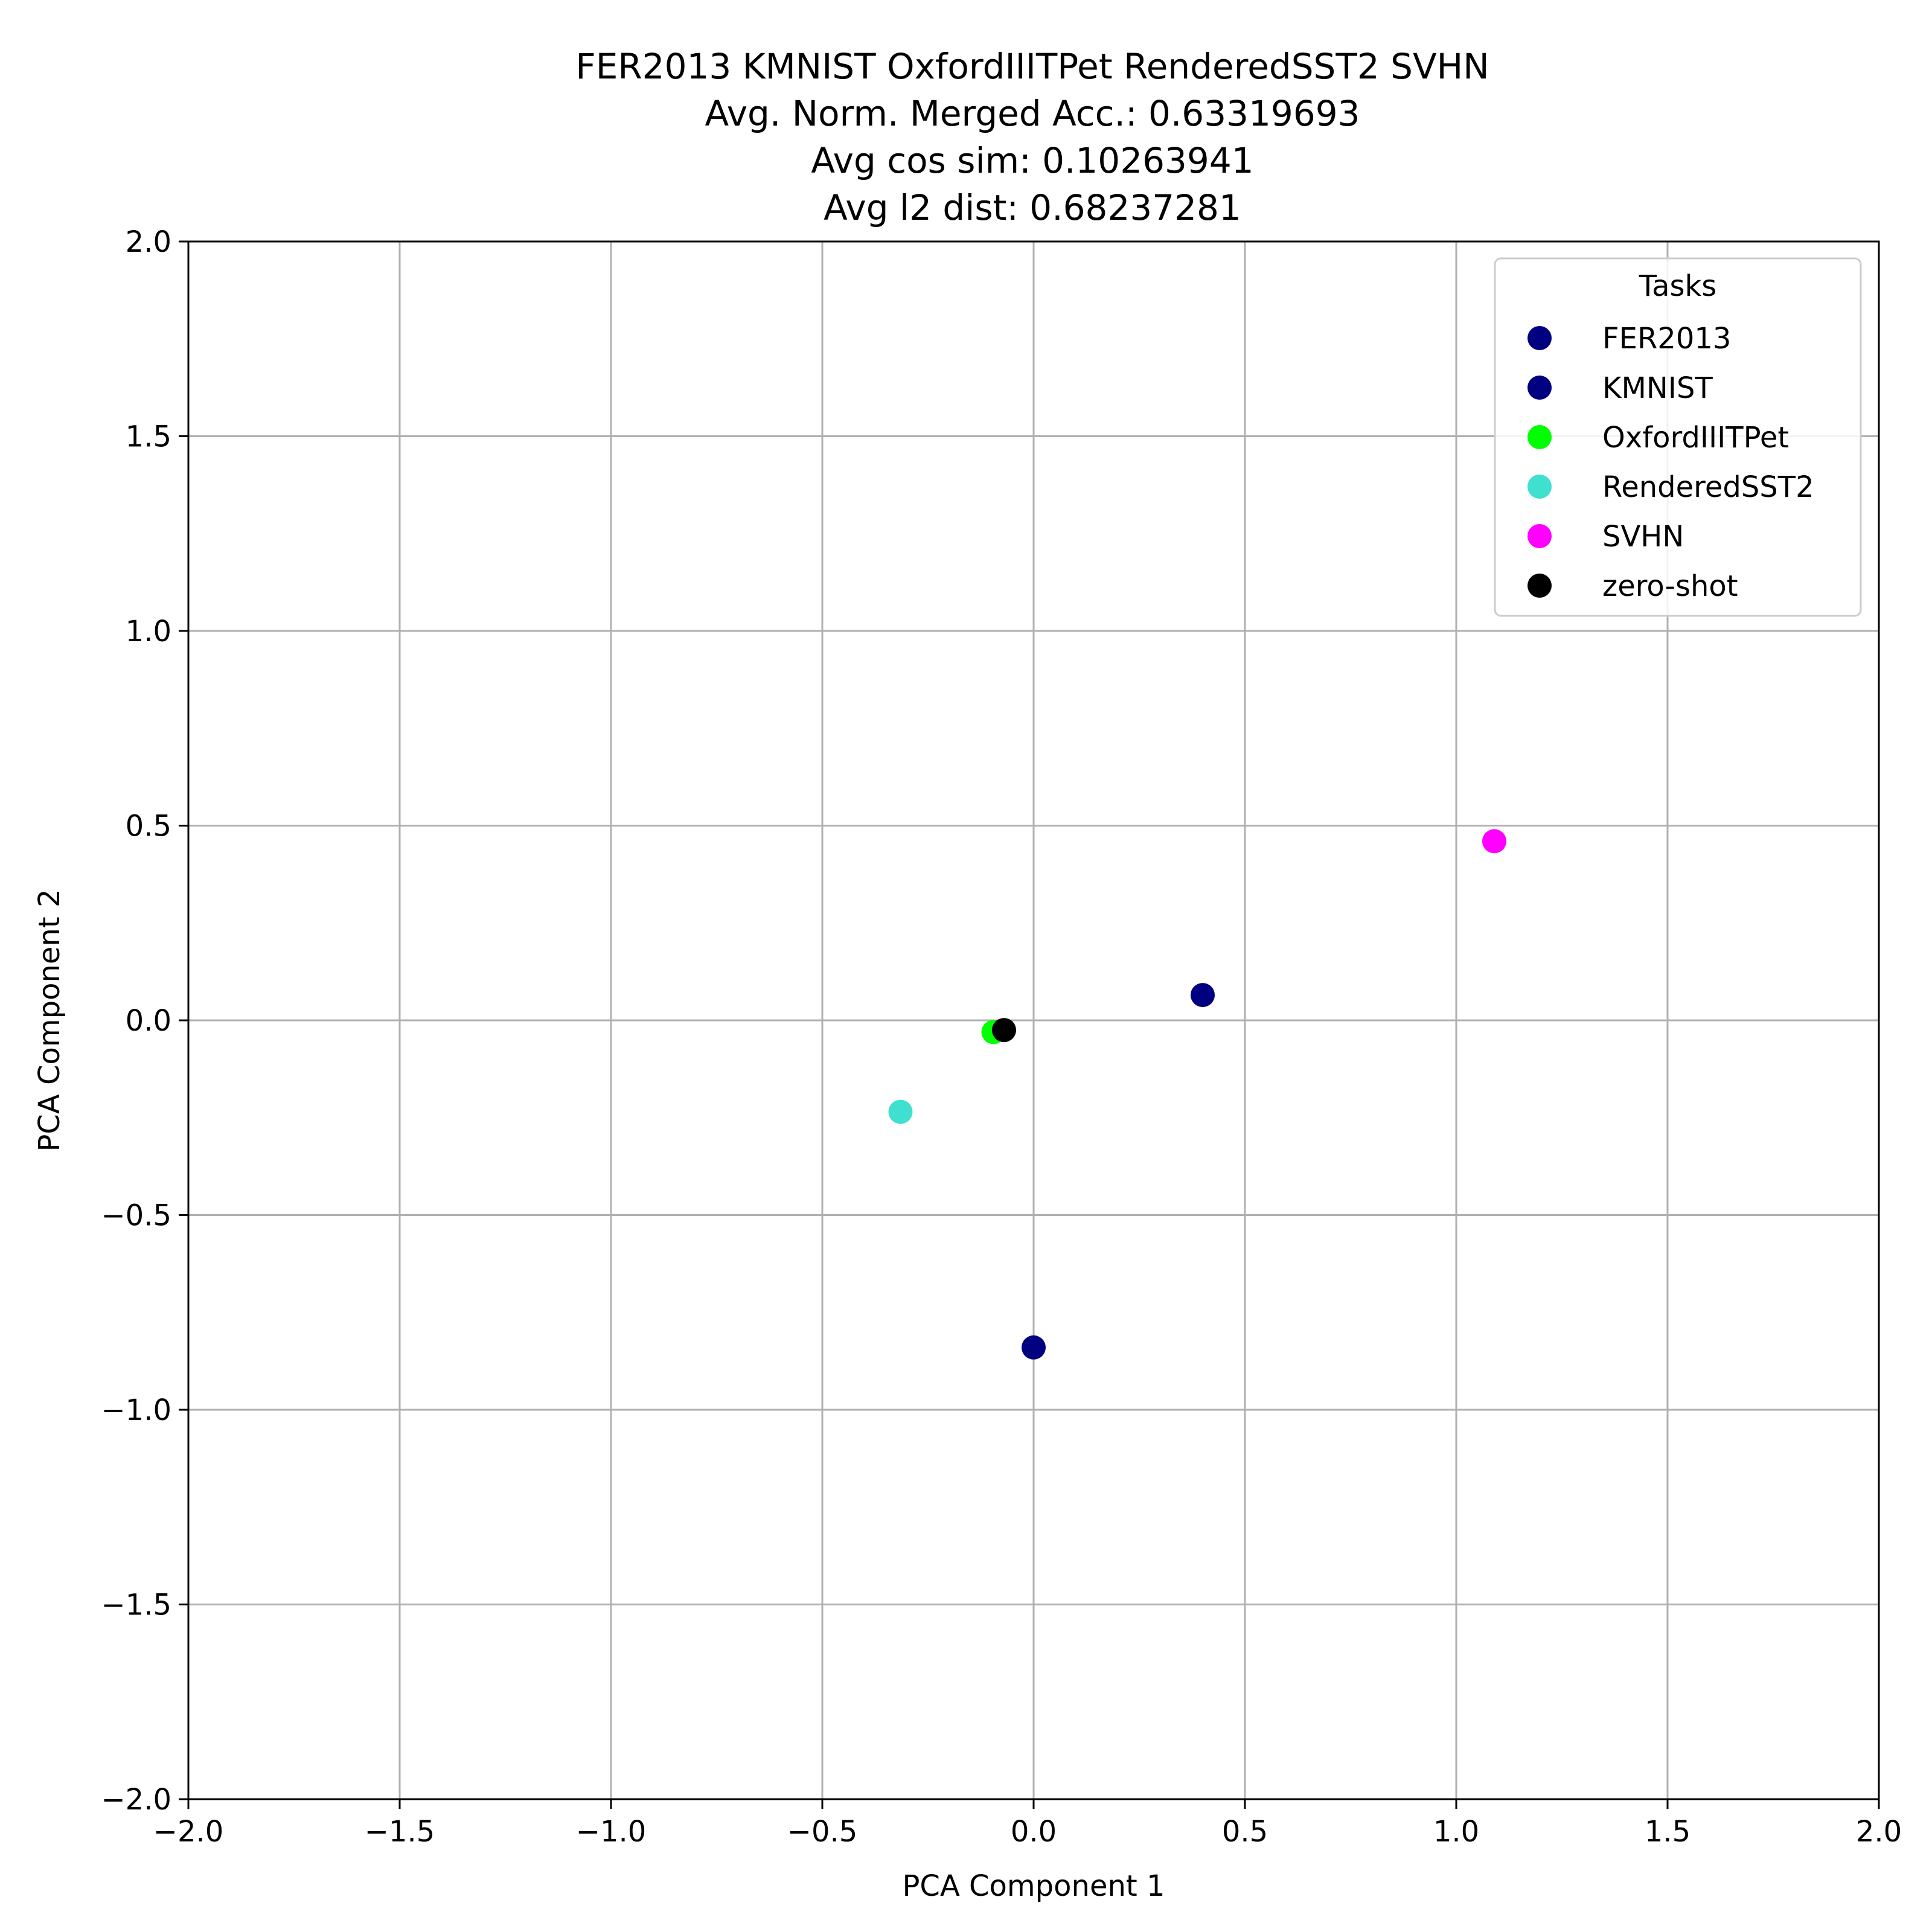 The width and height of the screenshot is (1932, 1932). I want to click on y-axis-label: PCA Component 2, so click(50, 1020).